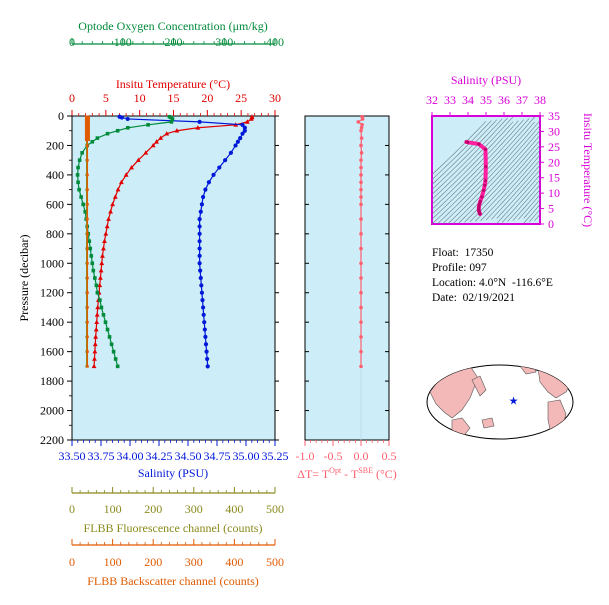 The image size is (609, 605). What do you see at coordinates (173, 528) in the screenshot?
I see `fluorescence-axis-title: FLBB Fluorescence channel (counts)` at bounding box center [173, 528].